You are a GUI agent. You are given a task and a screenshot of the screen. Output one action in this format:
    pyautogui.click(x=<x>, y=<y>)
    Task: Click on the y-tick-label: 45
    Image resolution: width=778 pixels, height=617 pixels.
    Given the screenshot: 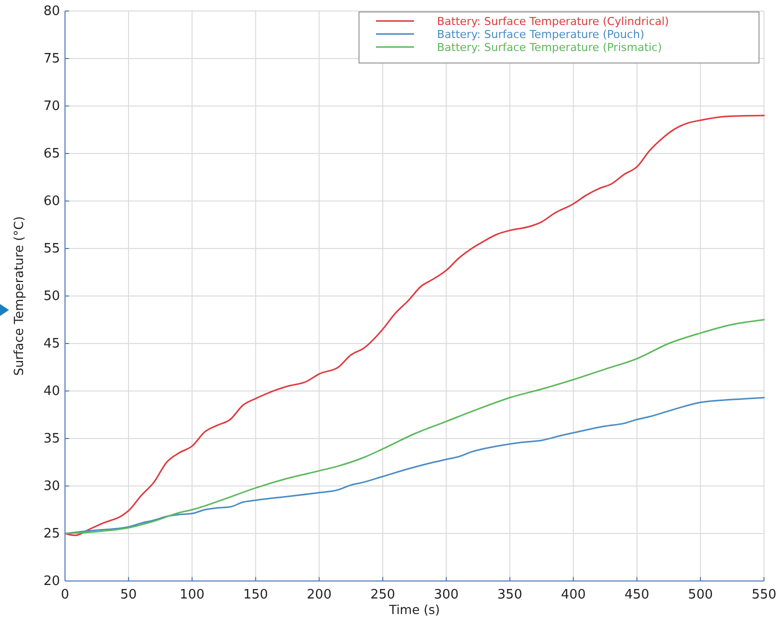 What is the action you would take?
    pyautogui.click(x=51, y=344)
    